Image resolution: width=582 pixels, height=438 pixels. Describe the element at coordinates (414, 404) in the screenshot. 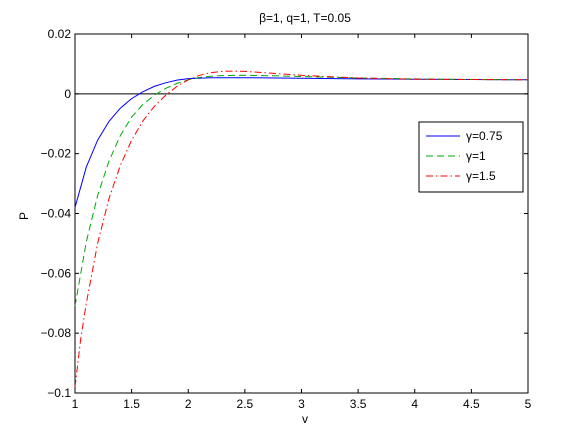

I see `x-tick-label: 4` at that location.